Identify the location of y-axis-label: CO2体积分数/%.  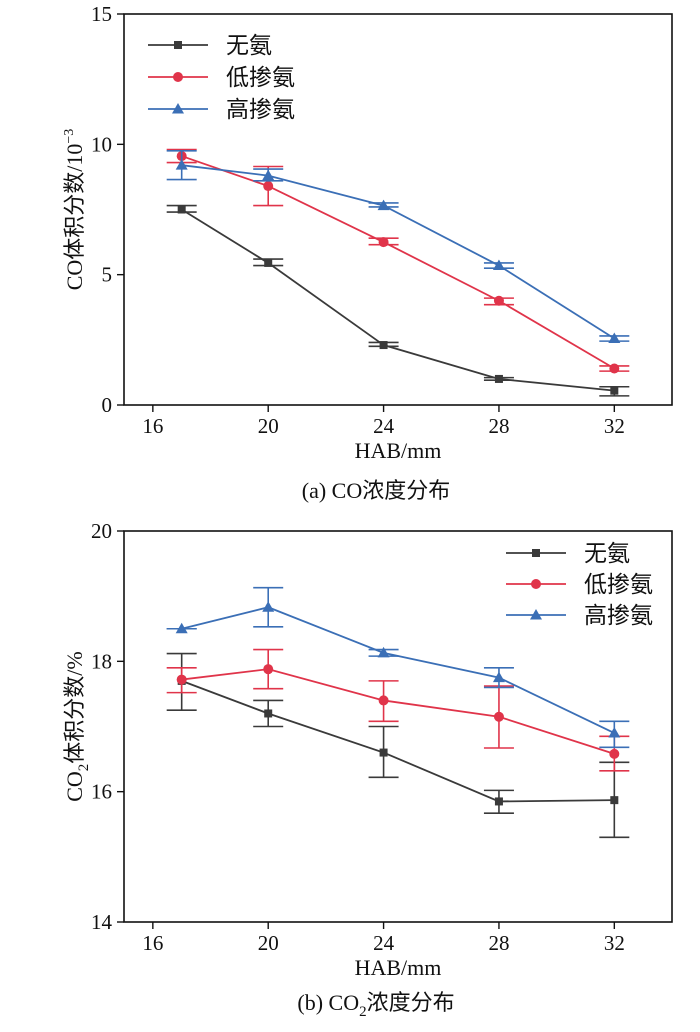
(77, 726).